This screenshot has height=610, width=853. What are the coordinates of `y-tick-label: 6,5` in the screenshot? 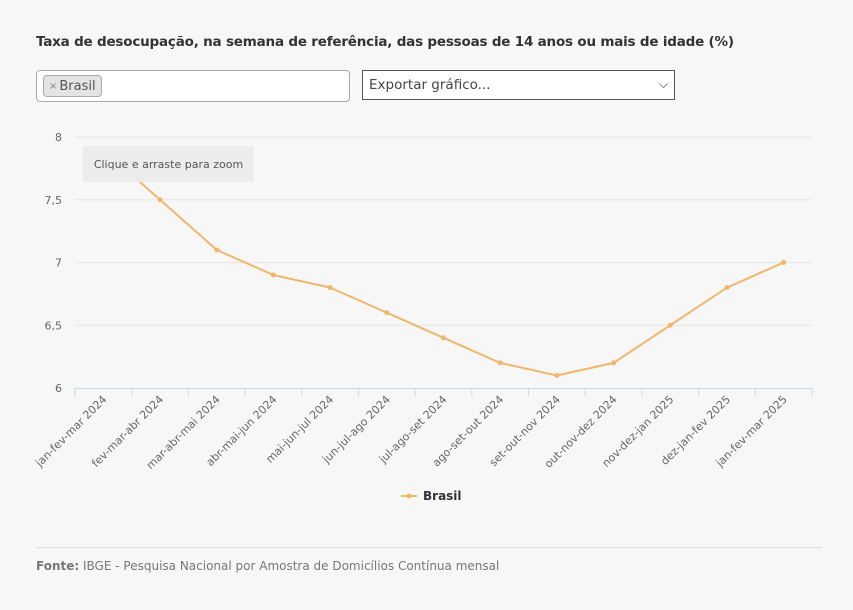 It's located at (54, 325).